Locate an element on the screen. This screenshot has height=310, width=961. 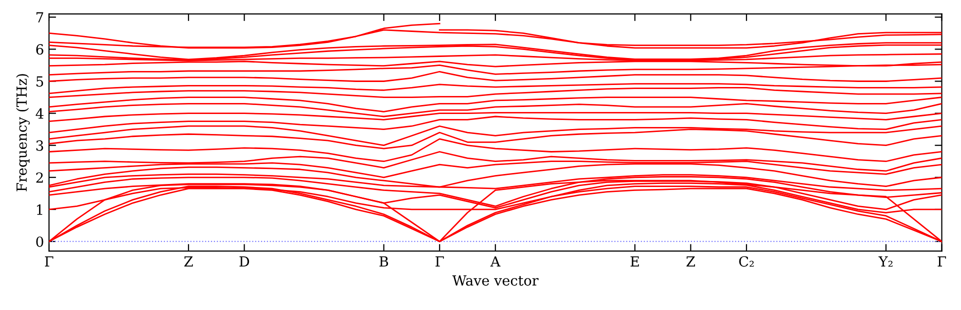
x-tick-label: E is located at coordinates (634, 261).